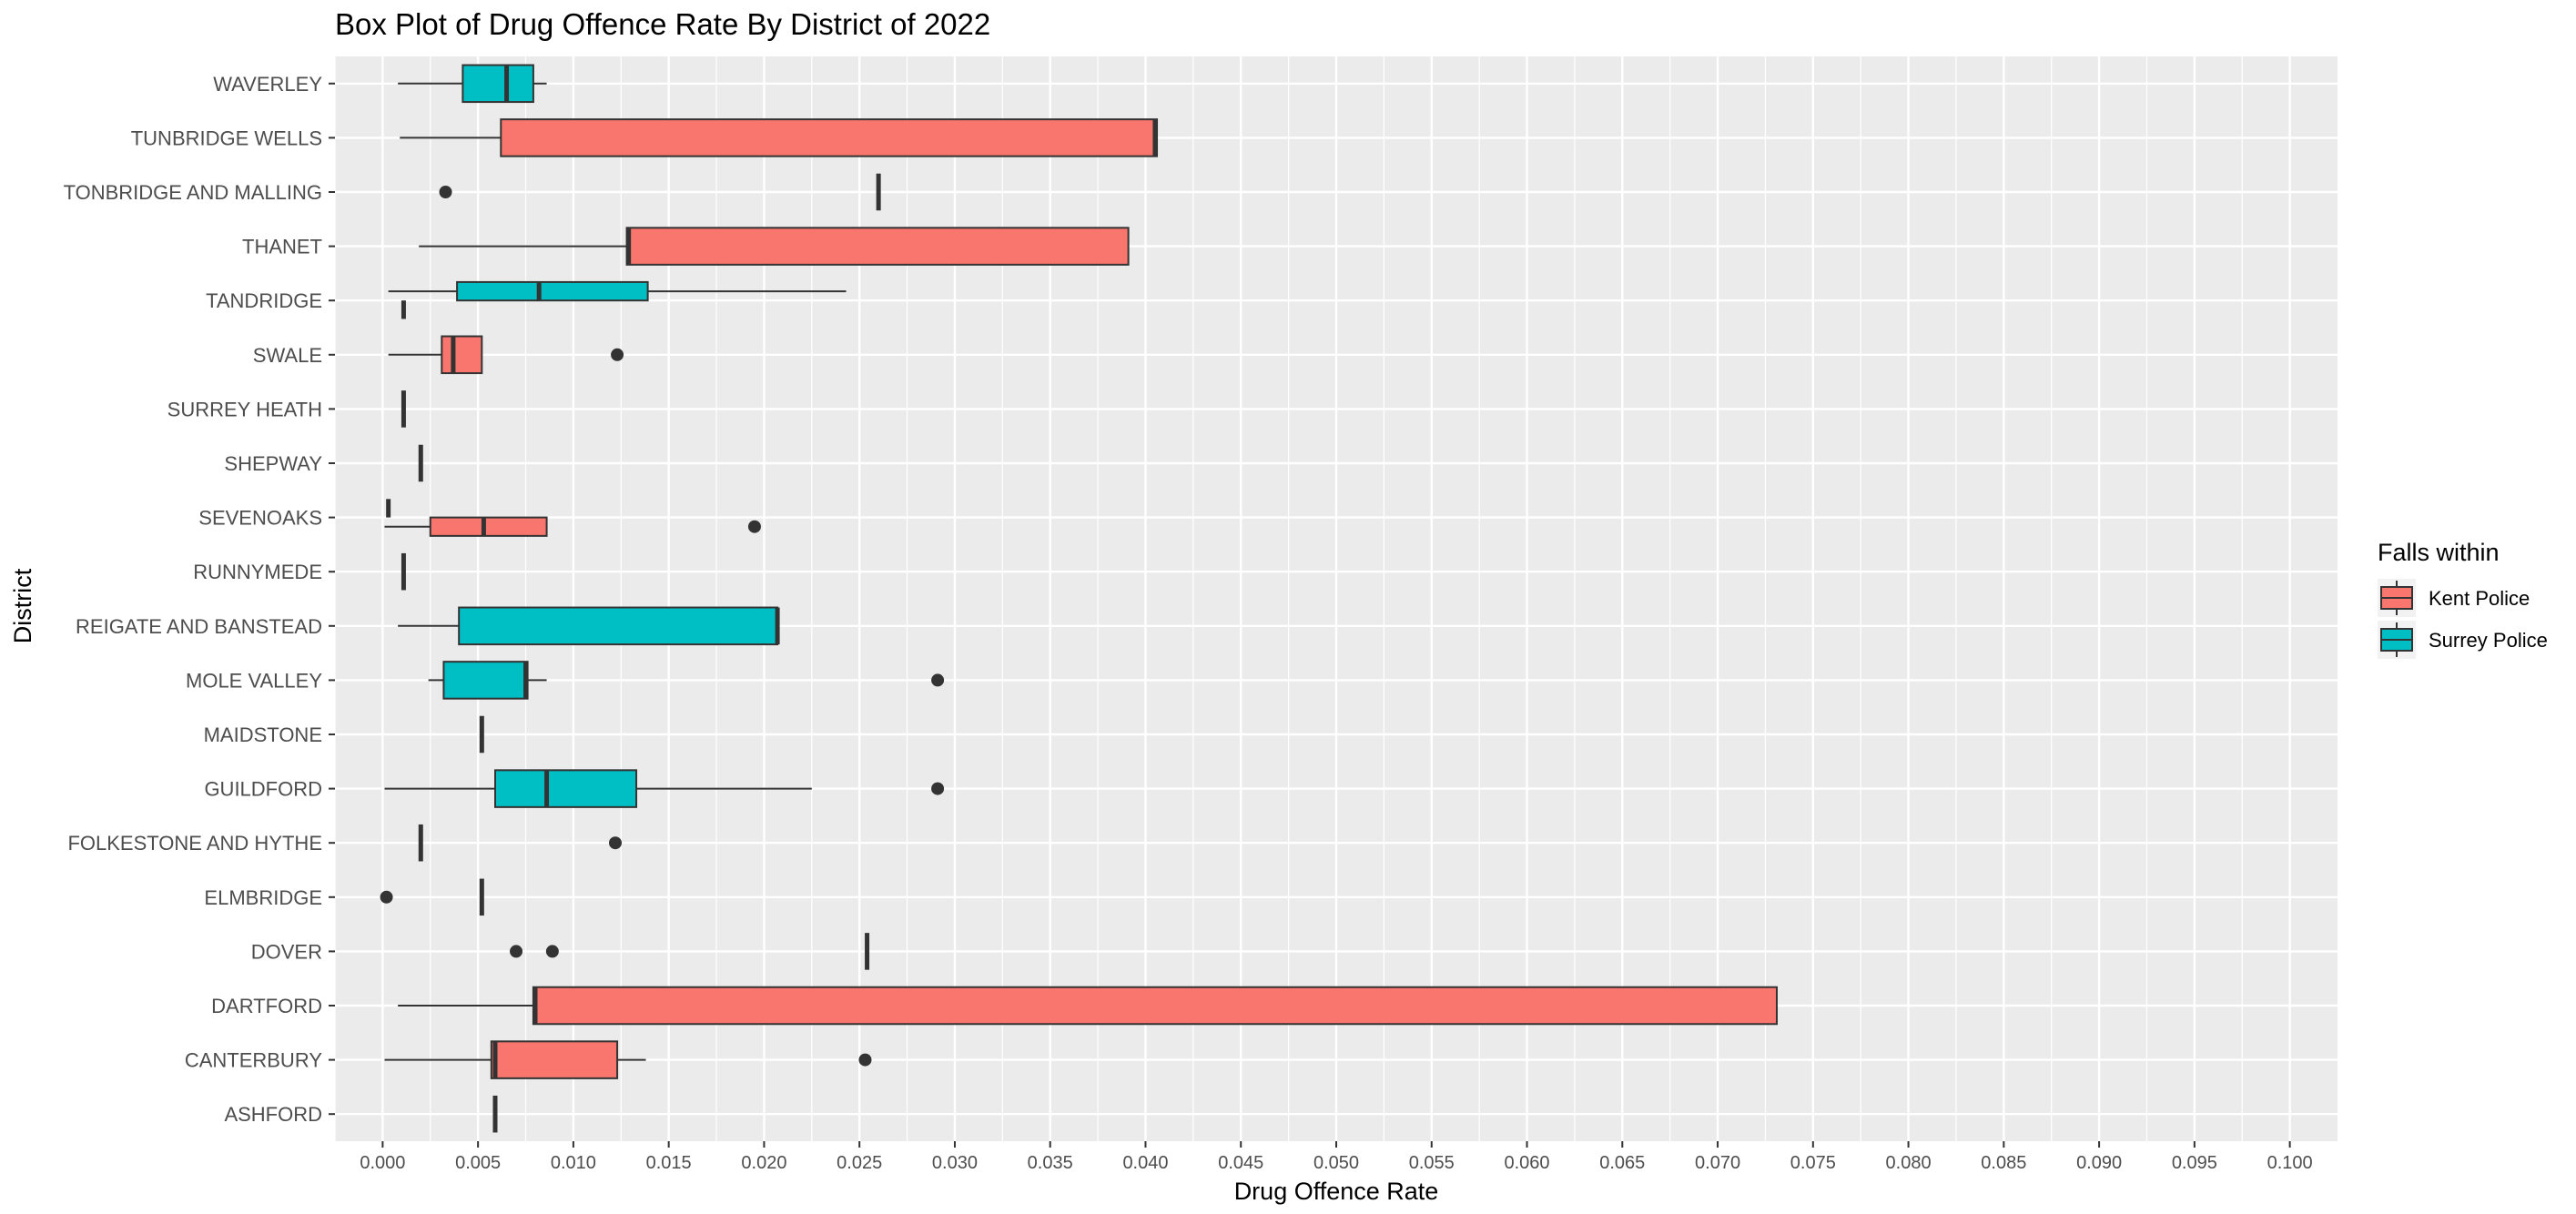  I want to click on x-tick-label: 0.095, so click(2194, 1163).